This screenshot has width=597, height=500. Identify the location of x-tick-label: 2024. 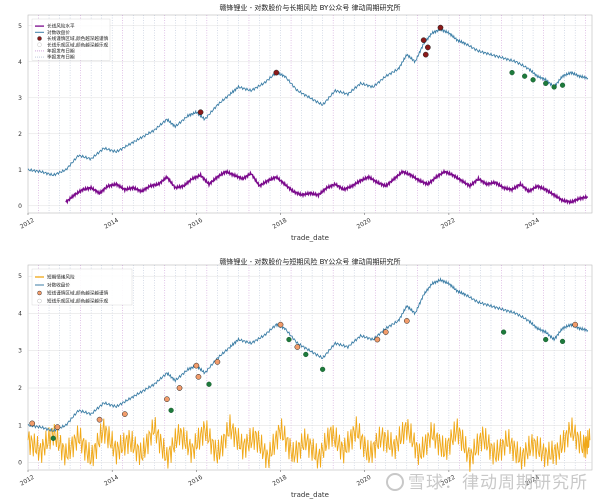
(532, 224).